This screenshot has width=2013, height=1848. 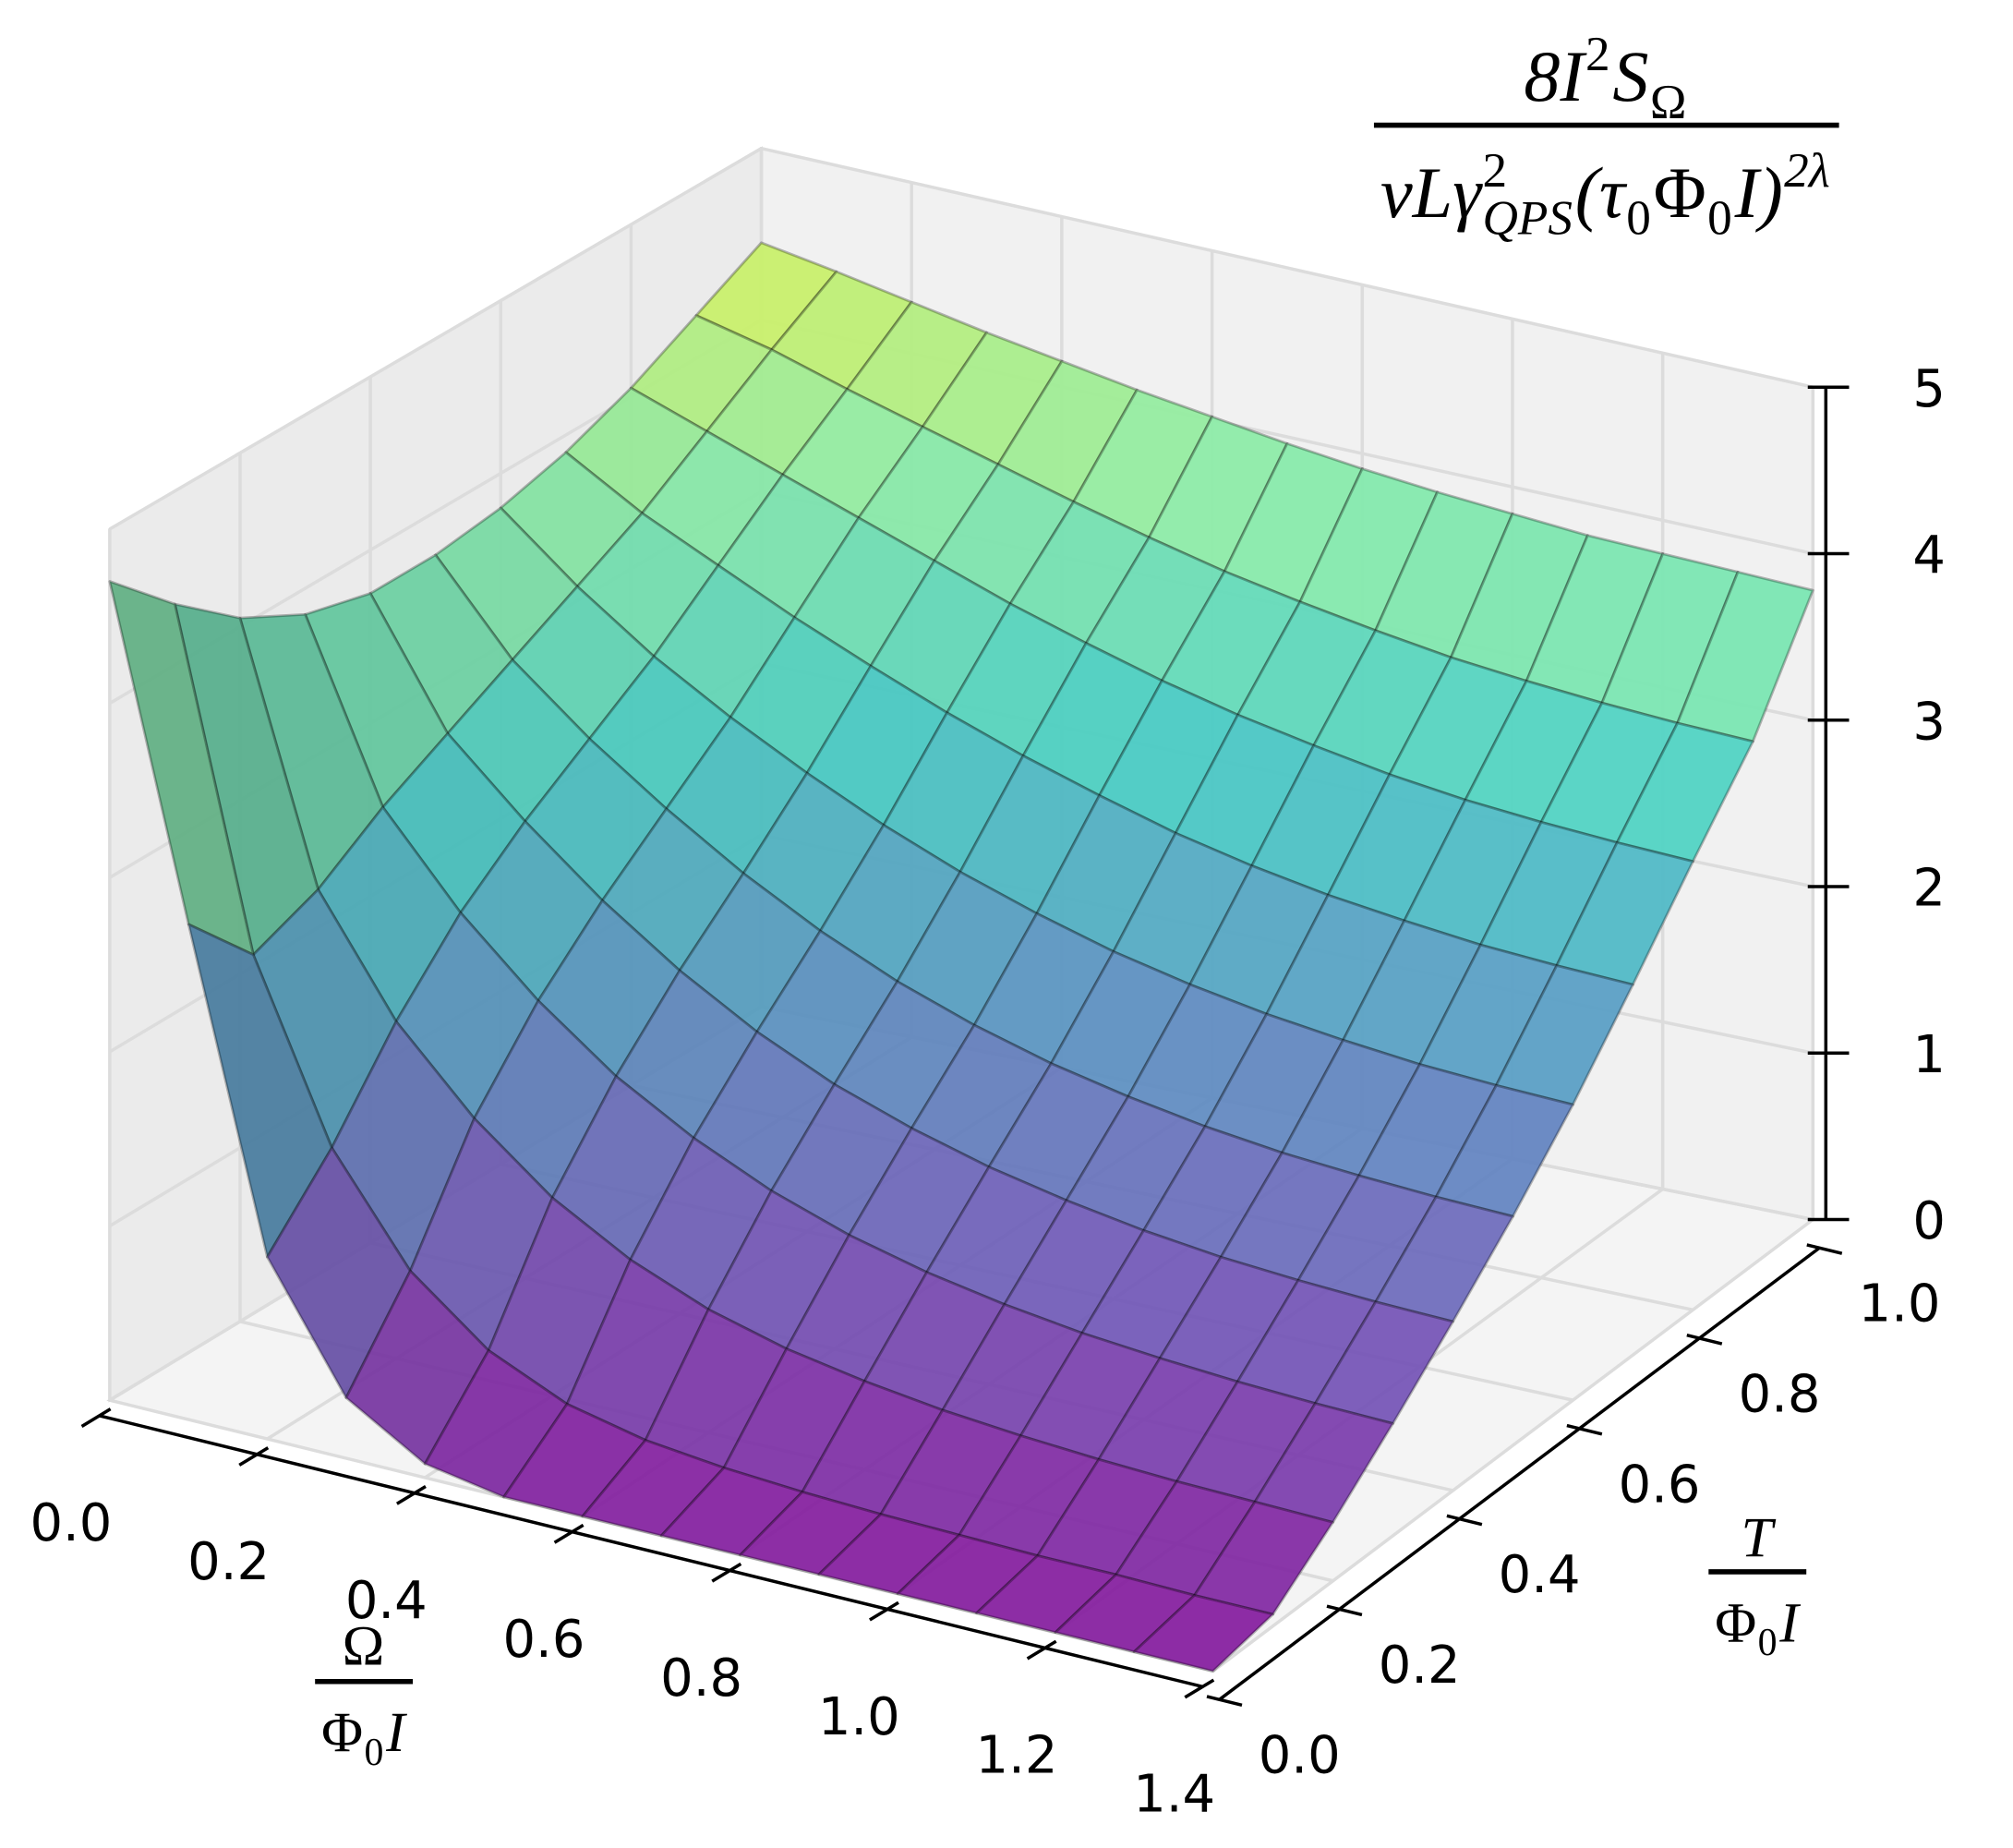 What do you see at coordinates (1929, 1055) in the screenshot?
I see `z-tick-label: 1` at bounding box center [1929, 1055].